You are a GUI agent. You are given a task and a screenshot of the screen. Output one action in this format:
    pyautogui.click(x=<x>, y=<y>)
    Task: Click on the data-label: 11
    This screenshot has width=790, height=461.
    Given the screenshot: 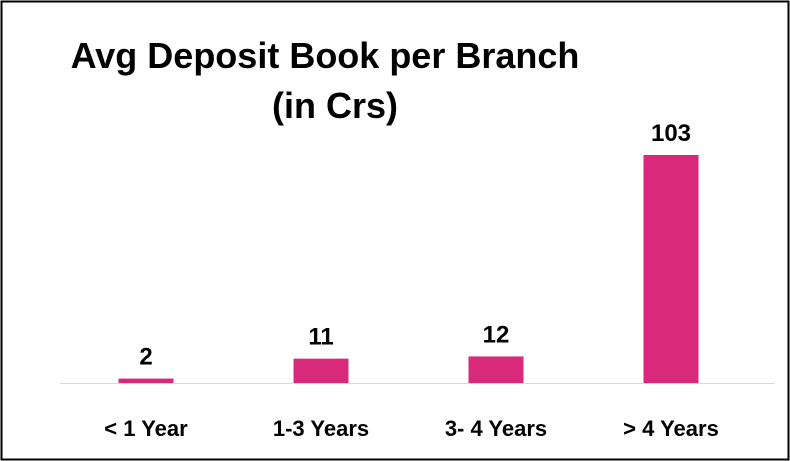 What is the action you would take?
    pyautogui.click(x=320, y=337)
    